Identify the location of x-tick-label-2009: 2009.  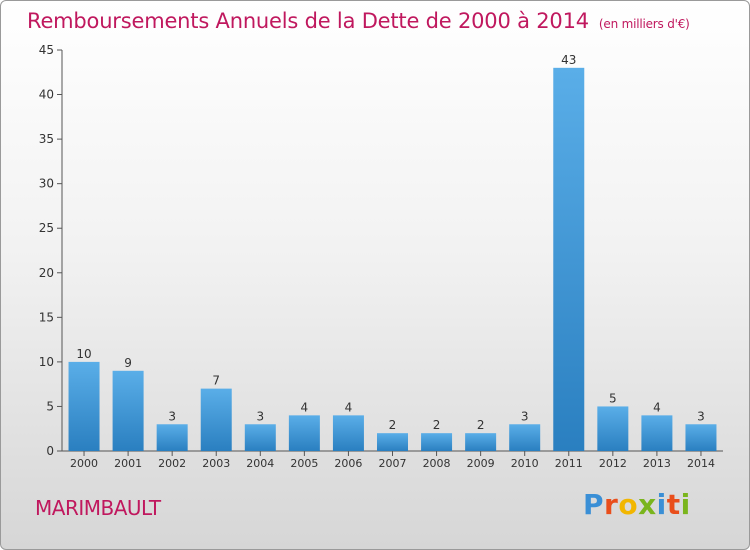
(481, 463).